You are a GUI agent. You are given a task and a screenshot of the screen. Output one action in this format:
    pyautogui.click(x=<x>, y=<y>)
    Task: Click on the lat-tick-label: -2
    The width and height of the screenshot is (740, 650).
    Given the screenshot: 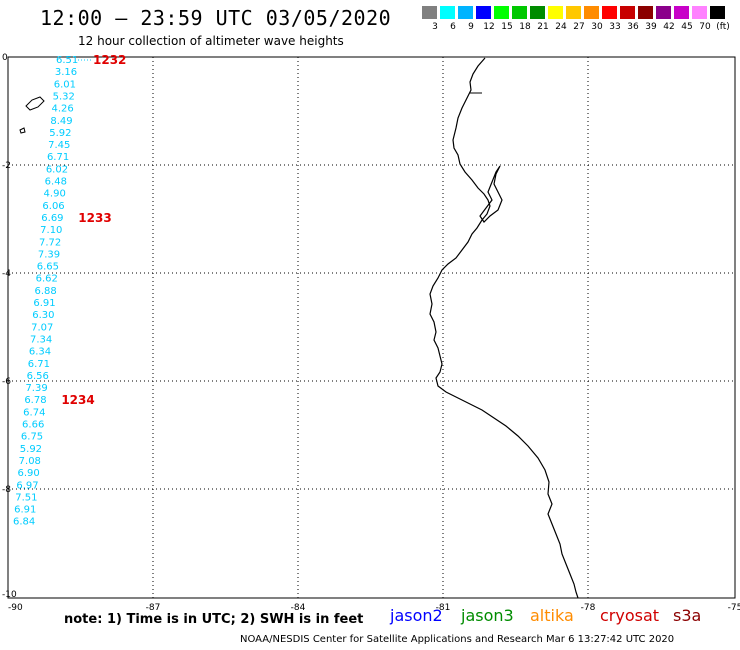 What is the action you would take?
    pyautogui.click(x=6, y=166)
    